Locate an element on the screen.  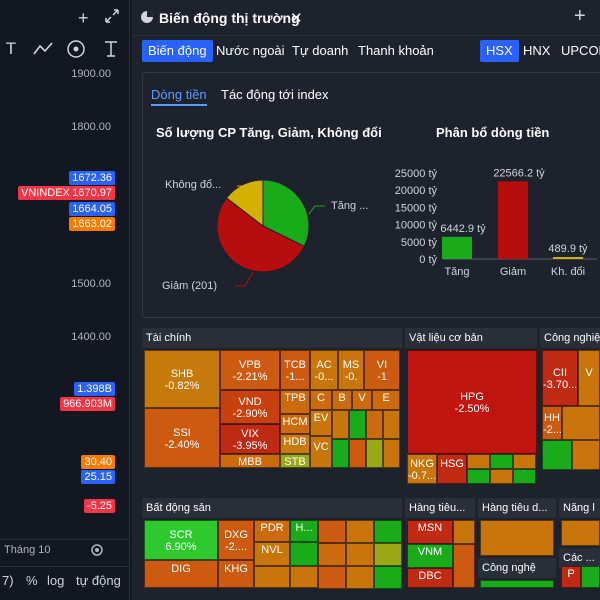
stock-tile: EV is located at coordinates (321, 423).